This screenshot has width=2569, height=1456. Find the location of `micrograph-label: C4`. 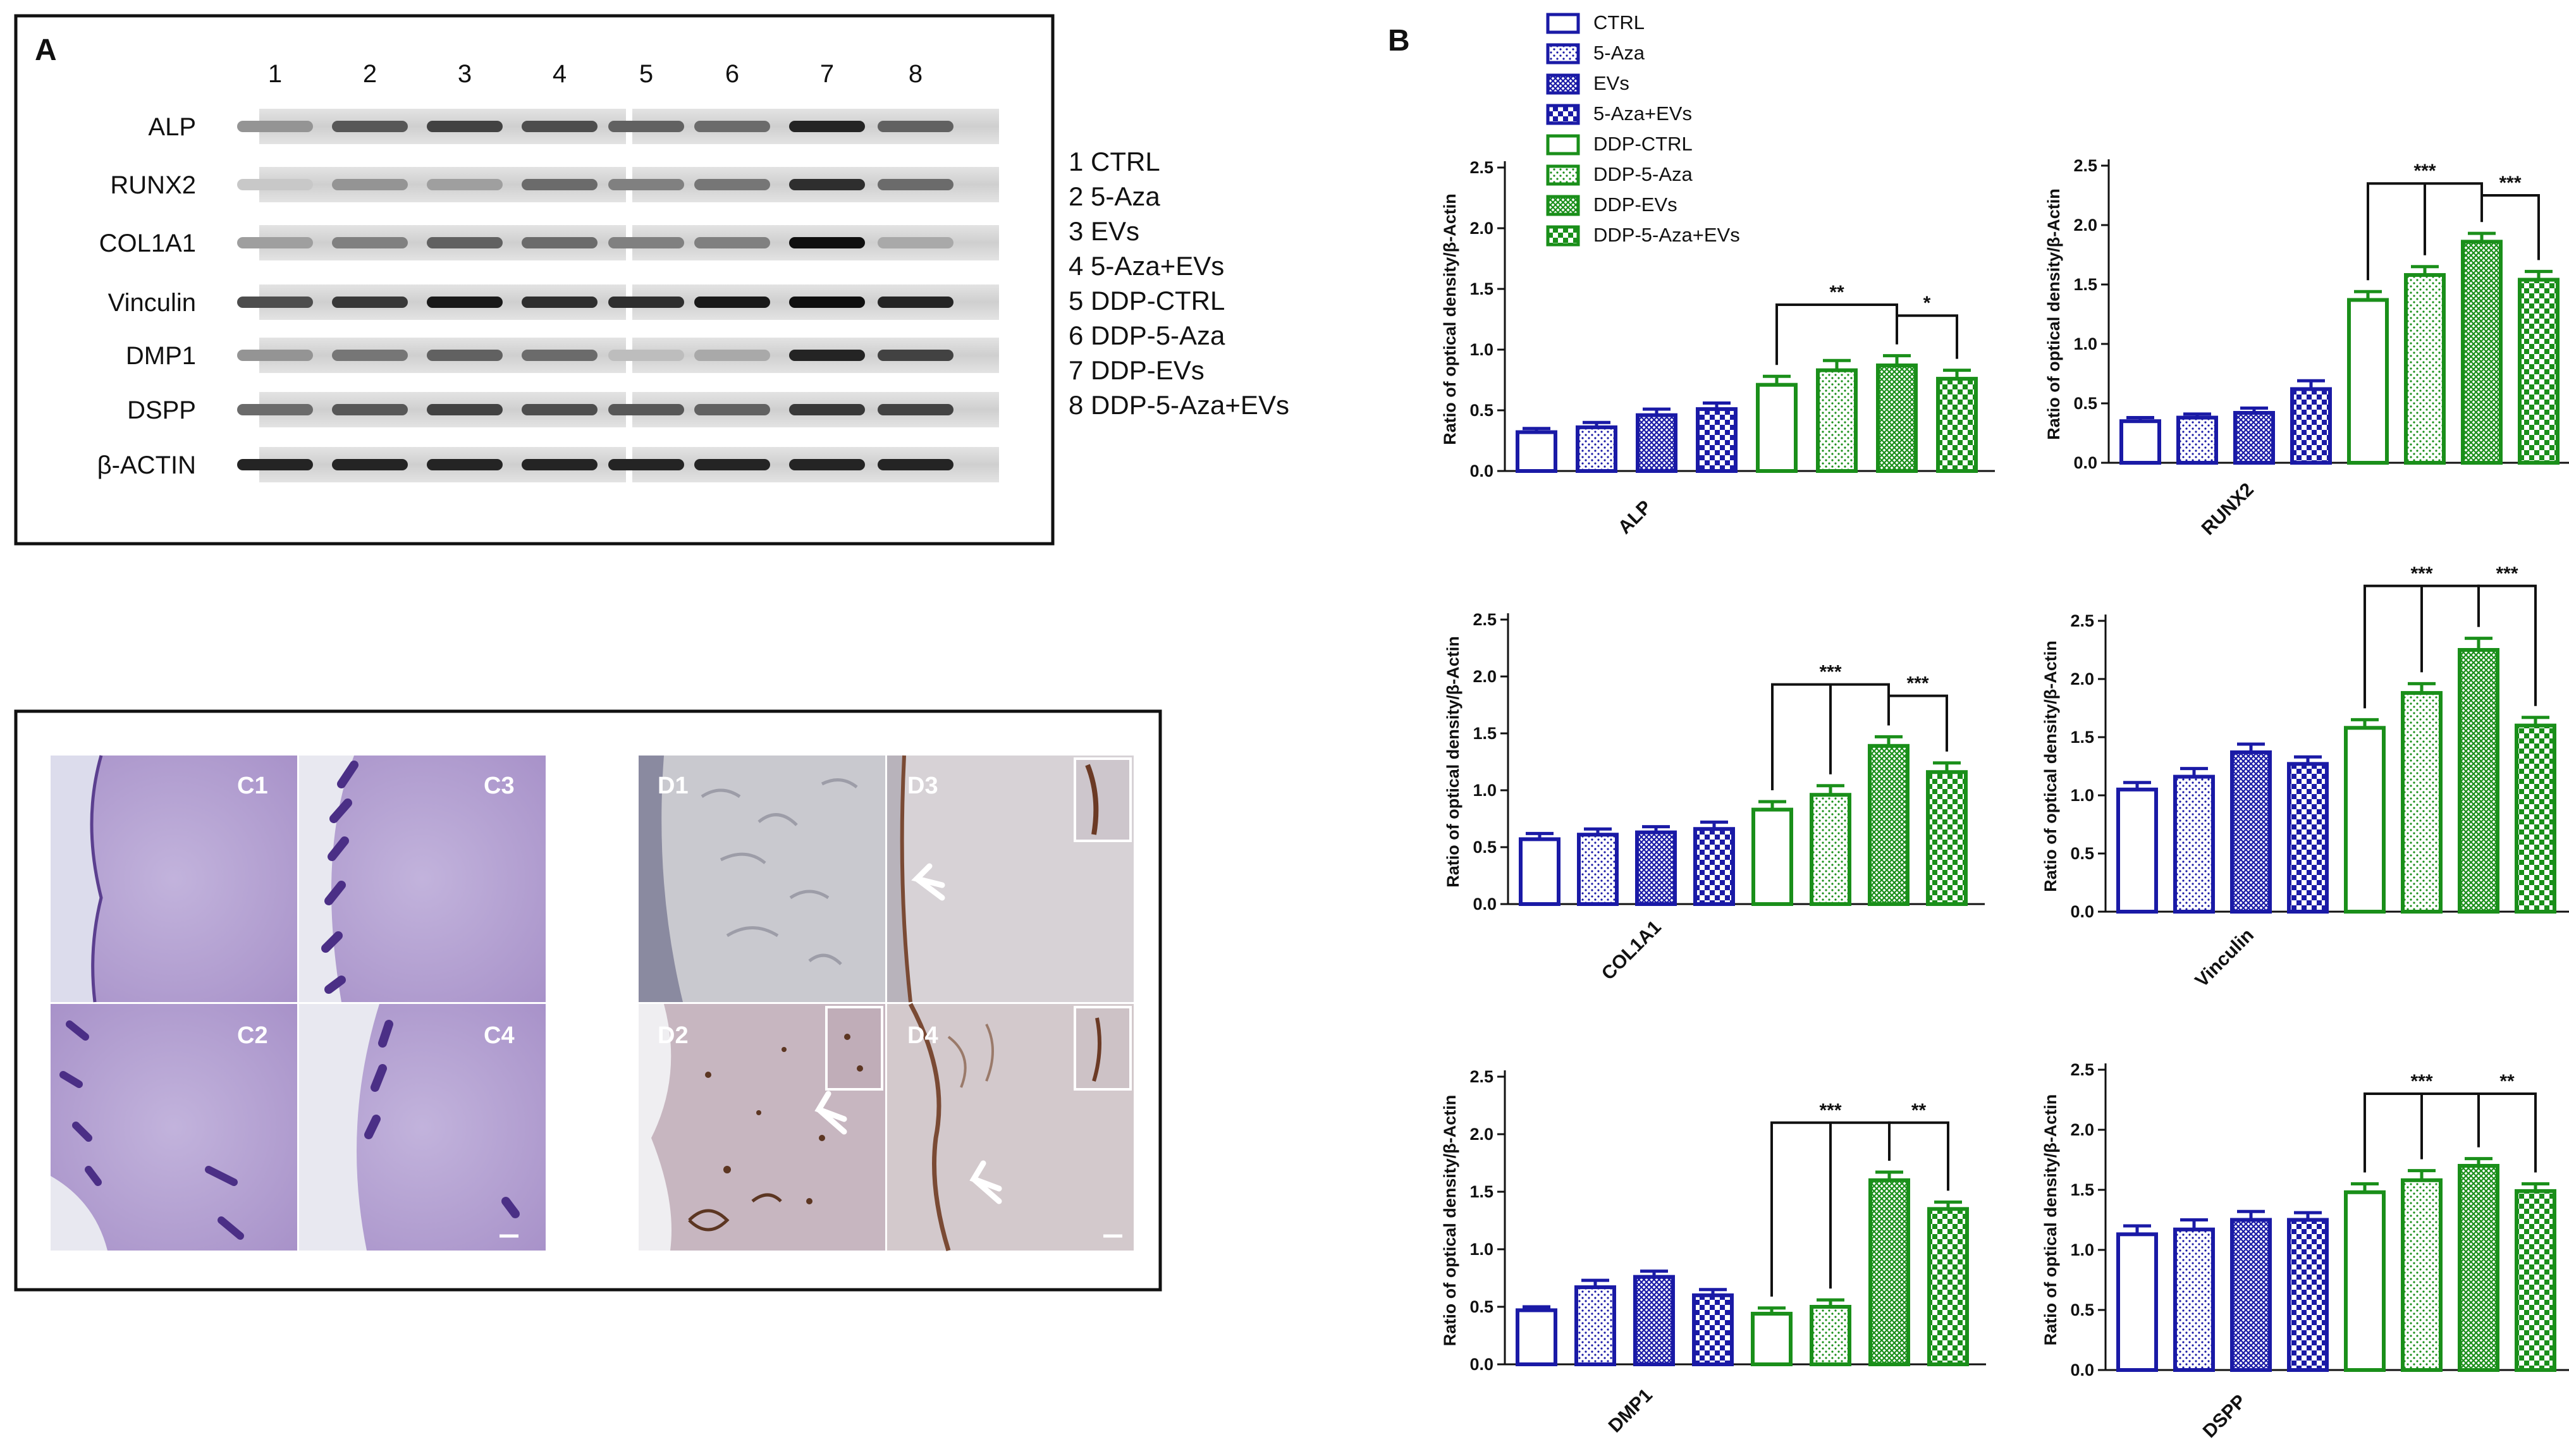

micrograph-label: C4 is located at coordinates (499, 1035).